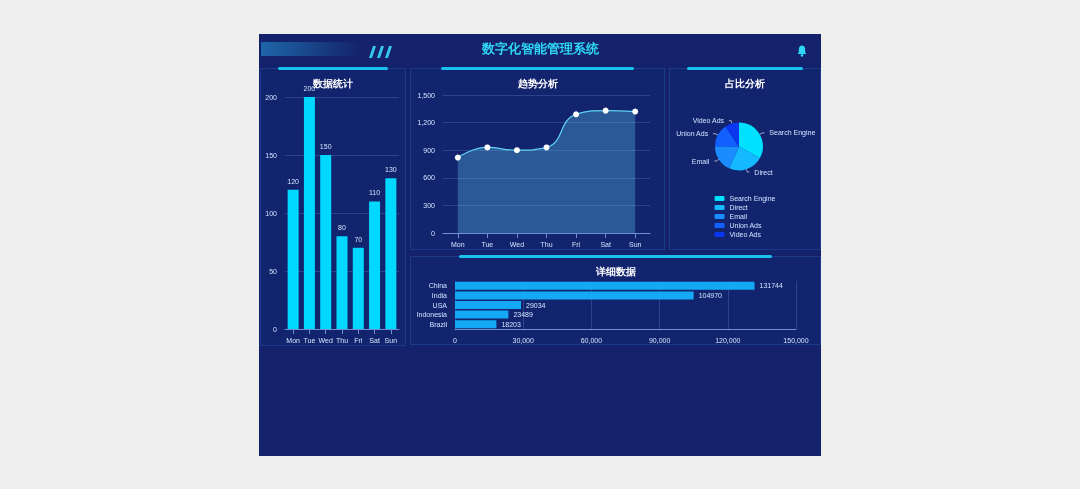 This screenshot has height=489, width=1080. I want to click on chart-title: 详细数据, so click(615, 271).